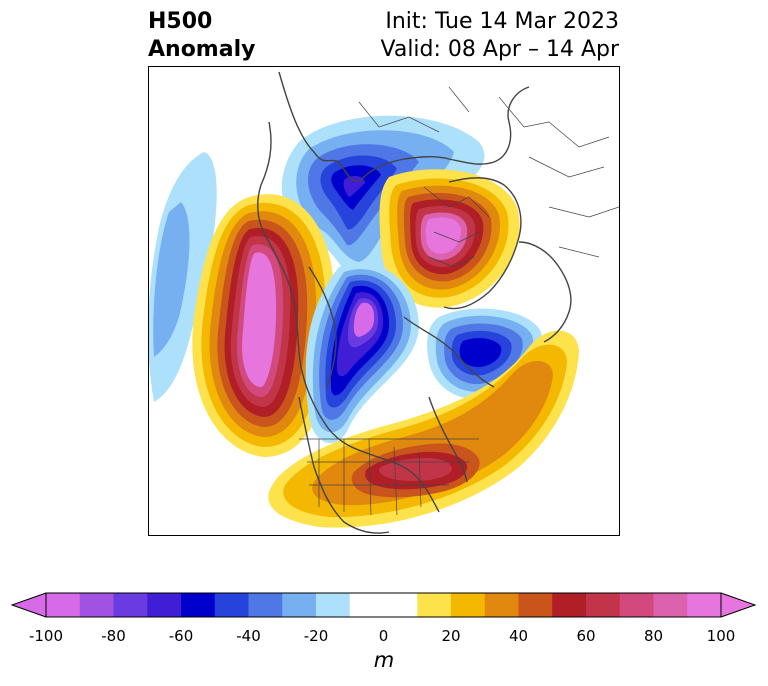  I want to click on colorbar-unit: m, so click(384, 660).